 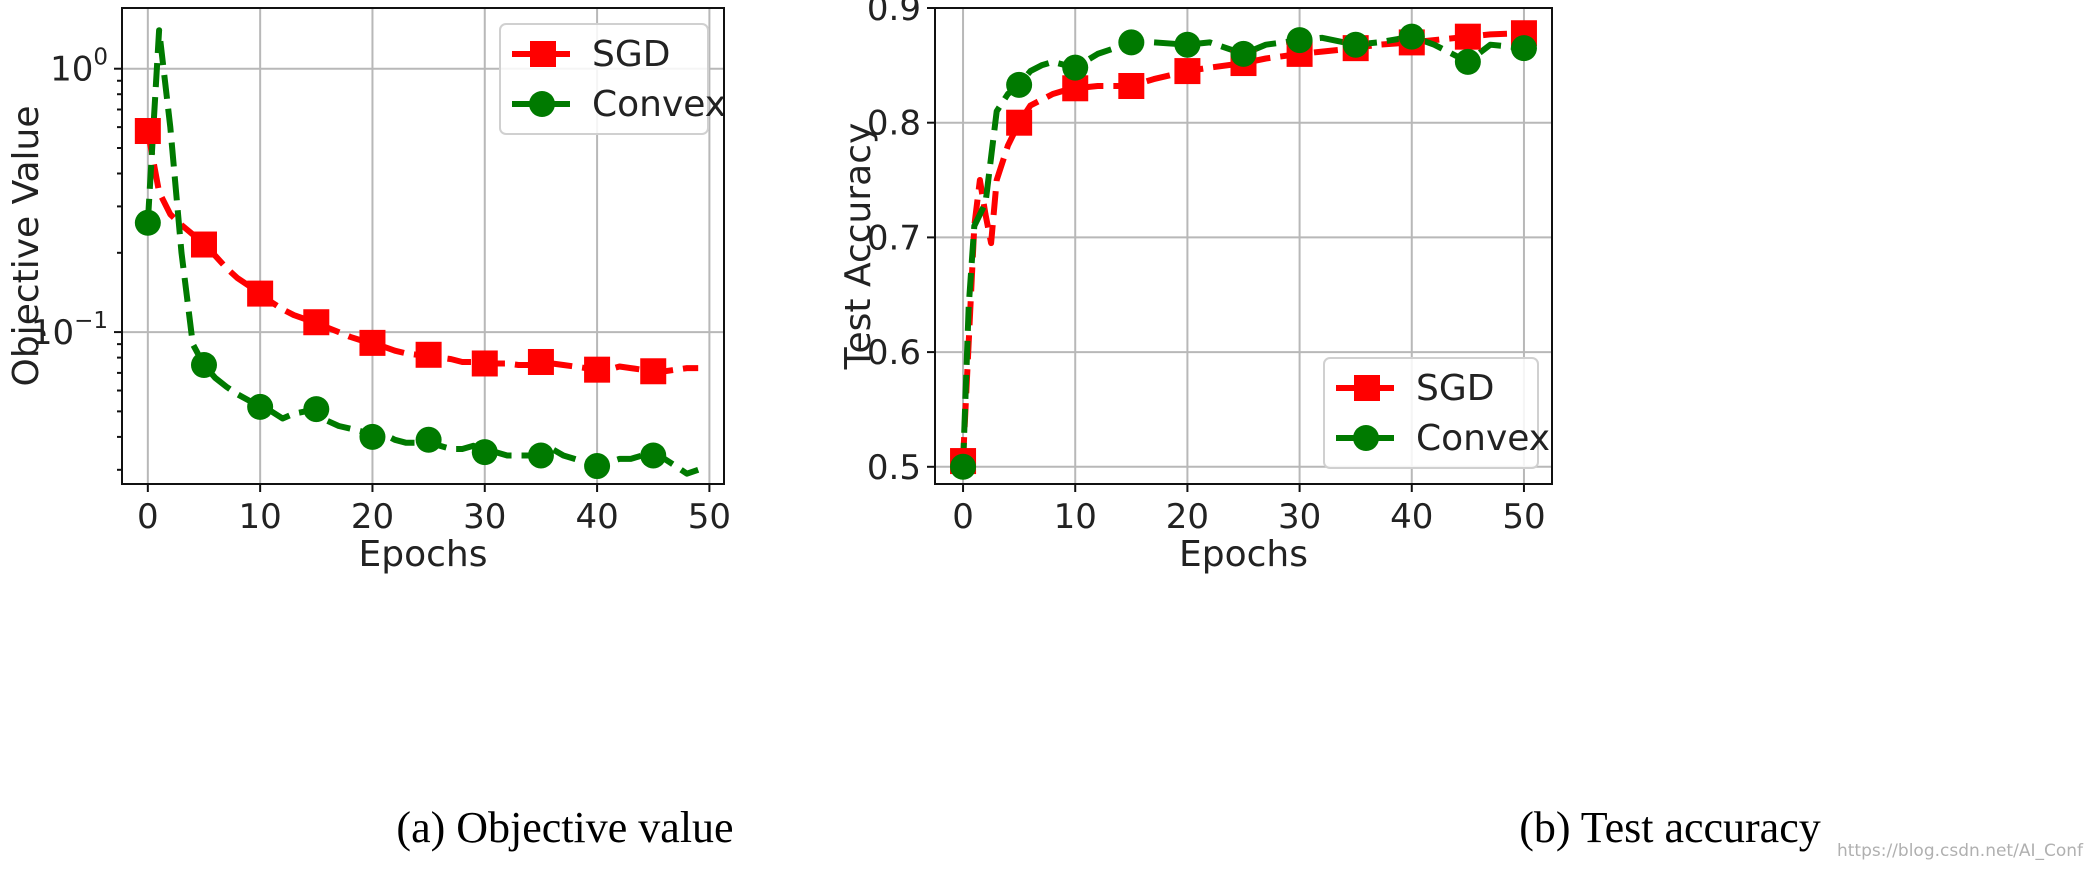 I want to click on y-tick-label: 10⁰, so click(x=79, y=67).